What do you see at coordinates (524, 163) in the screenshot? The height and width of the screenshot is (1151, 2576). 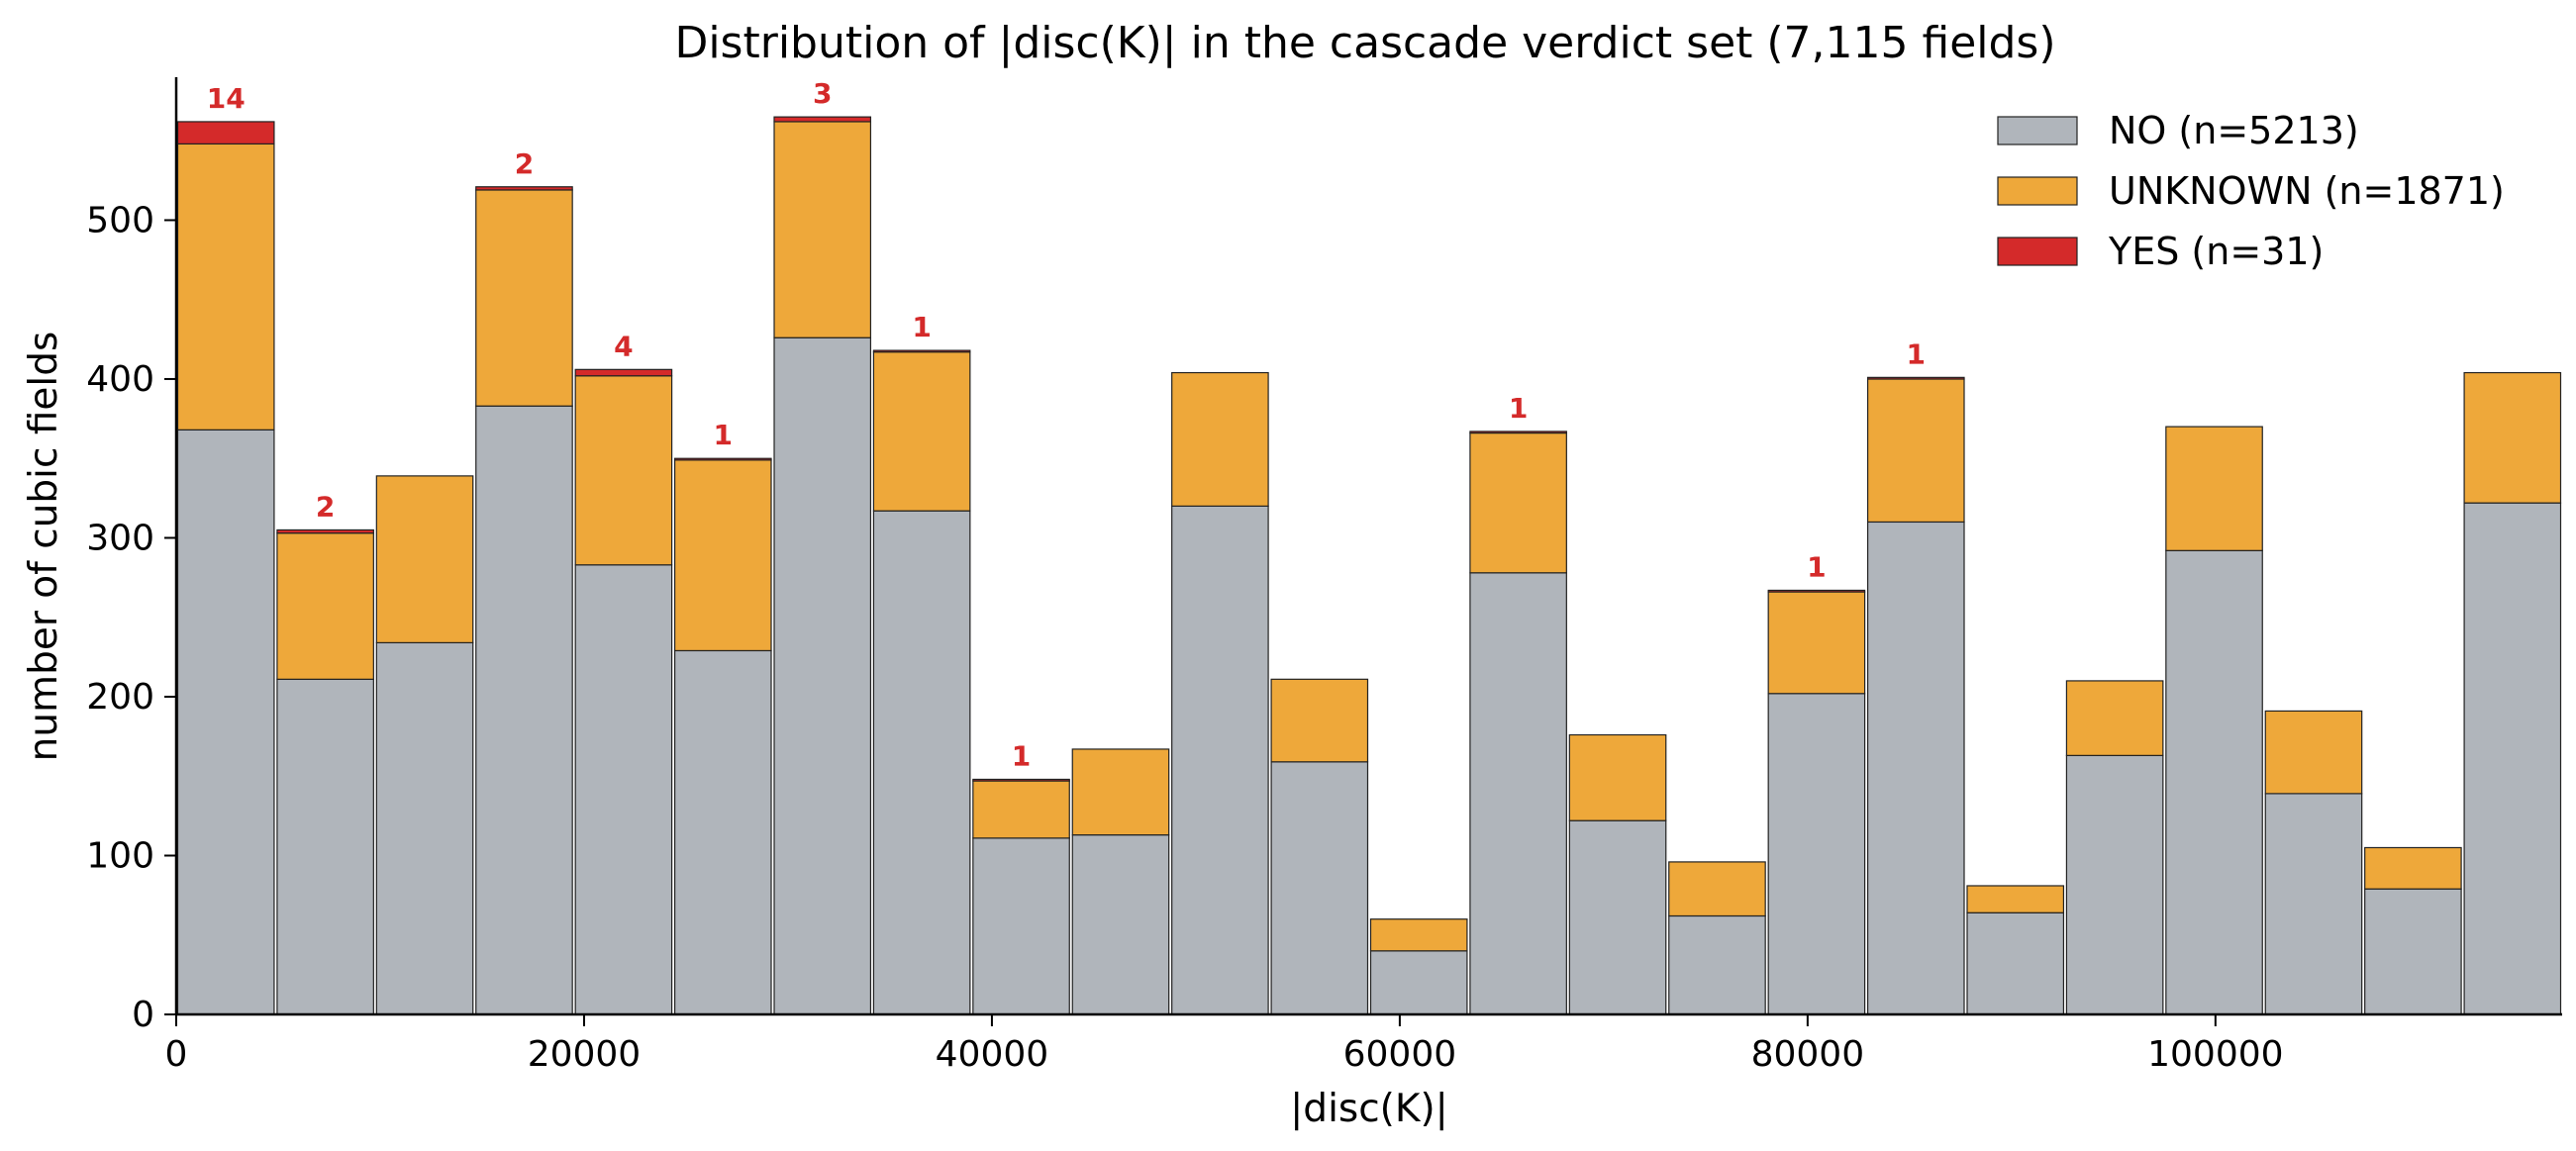 I see `yes-count-label-bin-3: 2` at bounding box center [524, 163].